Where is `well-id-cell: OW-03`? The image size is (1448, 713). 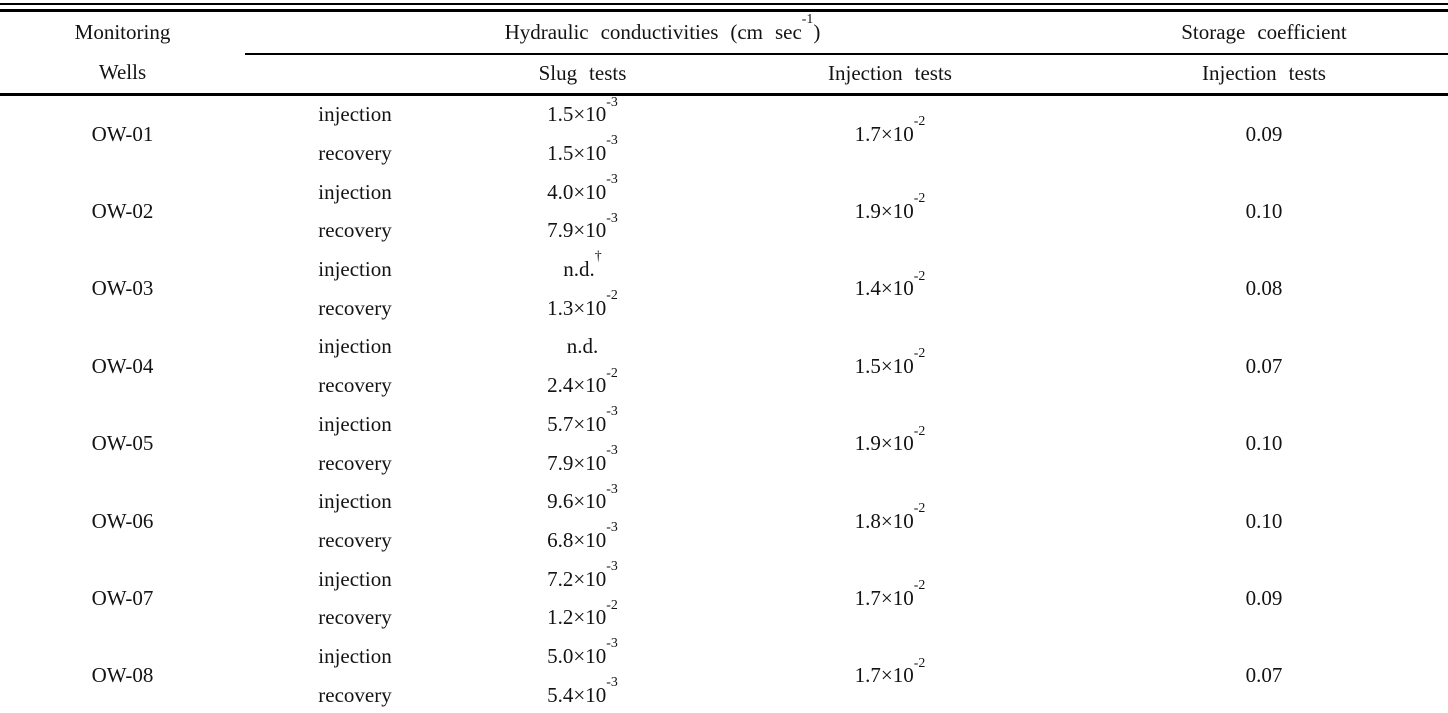
well-id-cell: OW-03 is located at coordinates (122, 288).